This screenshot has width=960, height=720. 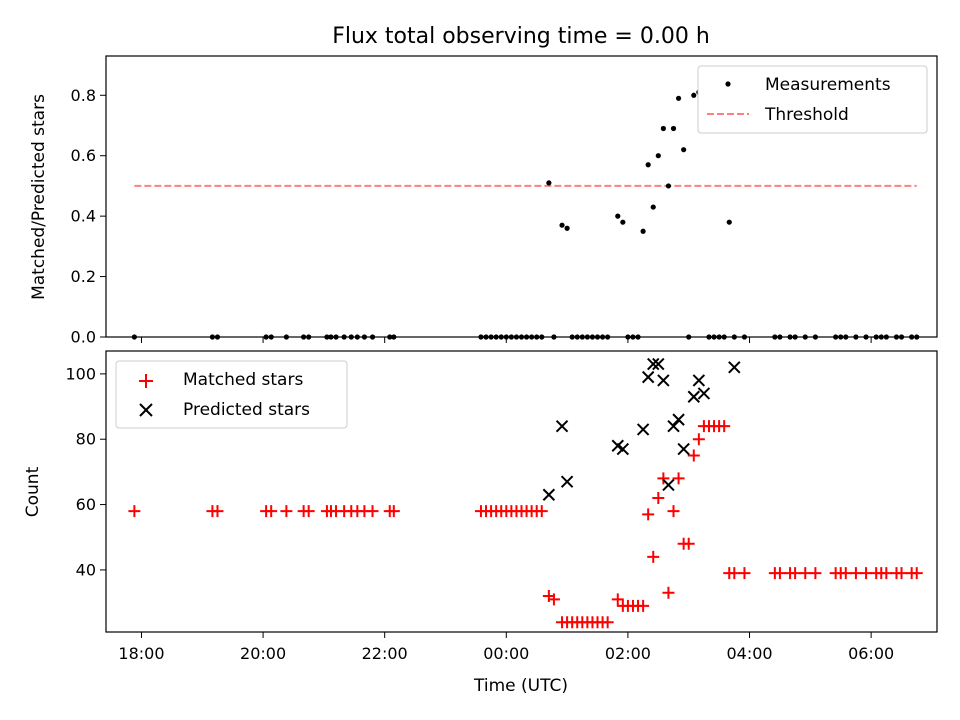 I want to click on top-y-axis: 0.0 0.2 0.4 0.6 0.8, so click(x=88, y=216).